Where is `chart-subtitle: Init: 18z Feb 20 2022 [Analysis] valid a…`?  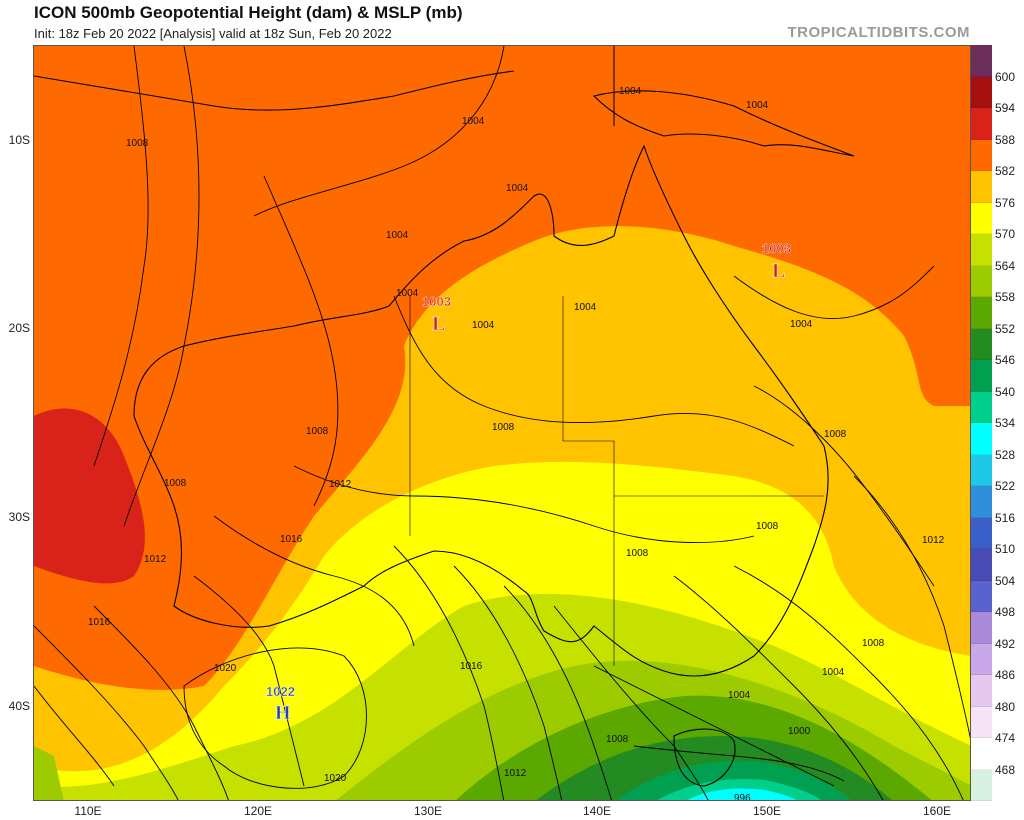
chart-subtitle: Init: 18z Feb 20 2022 [Analysis] valid a… is located at coordinates (213, 33).